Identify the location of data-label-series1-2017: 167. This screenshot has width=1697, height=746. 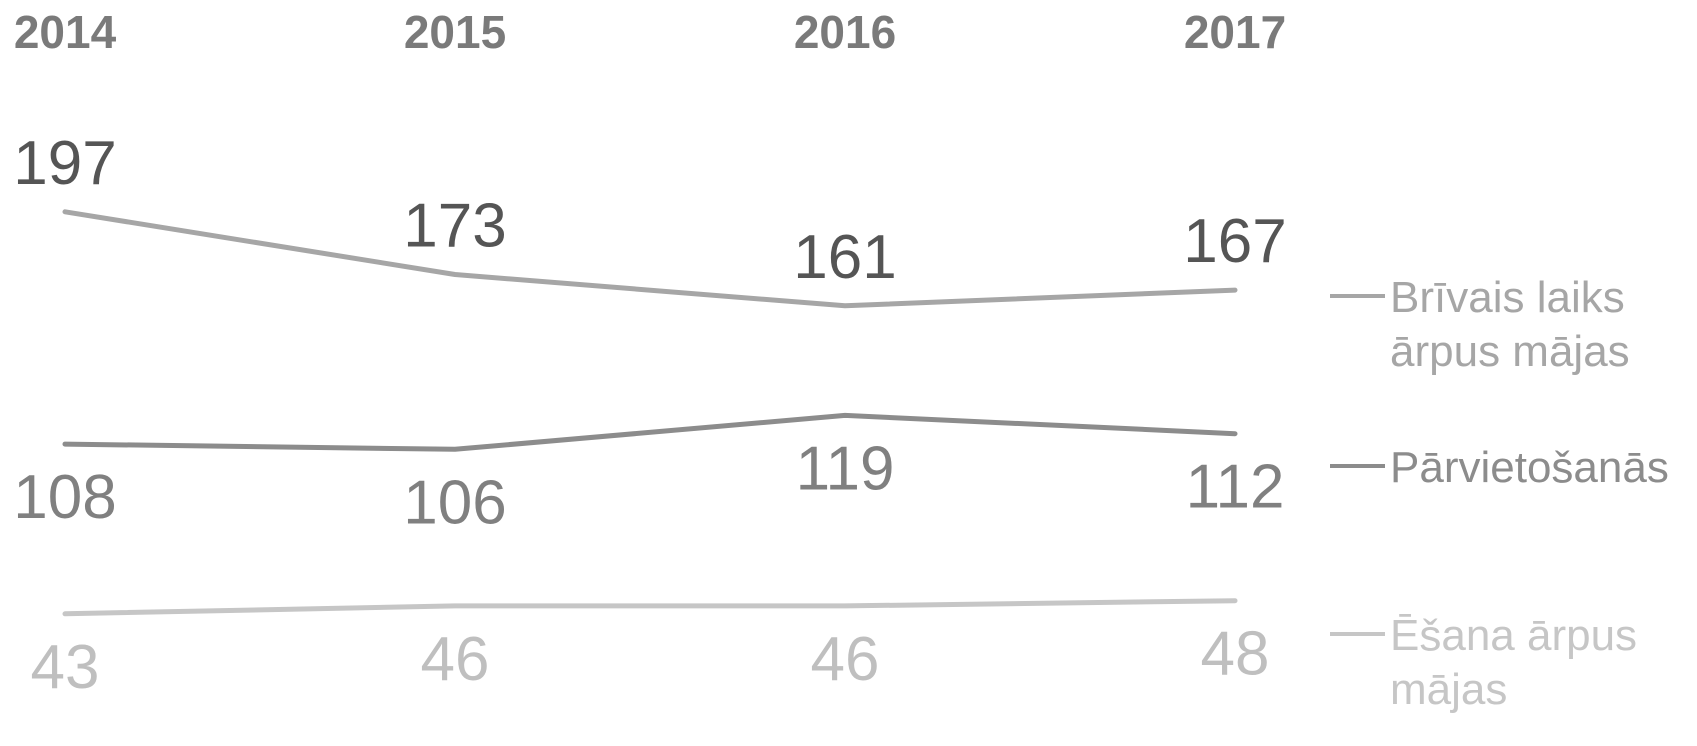
(1234, 241).